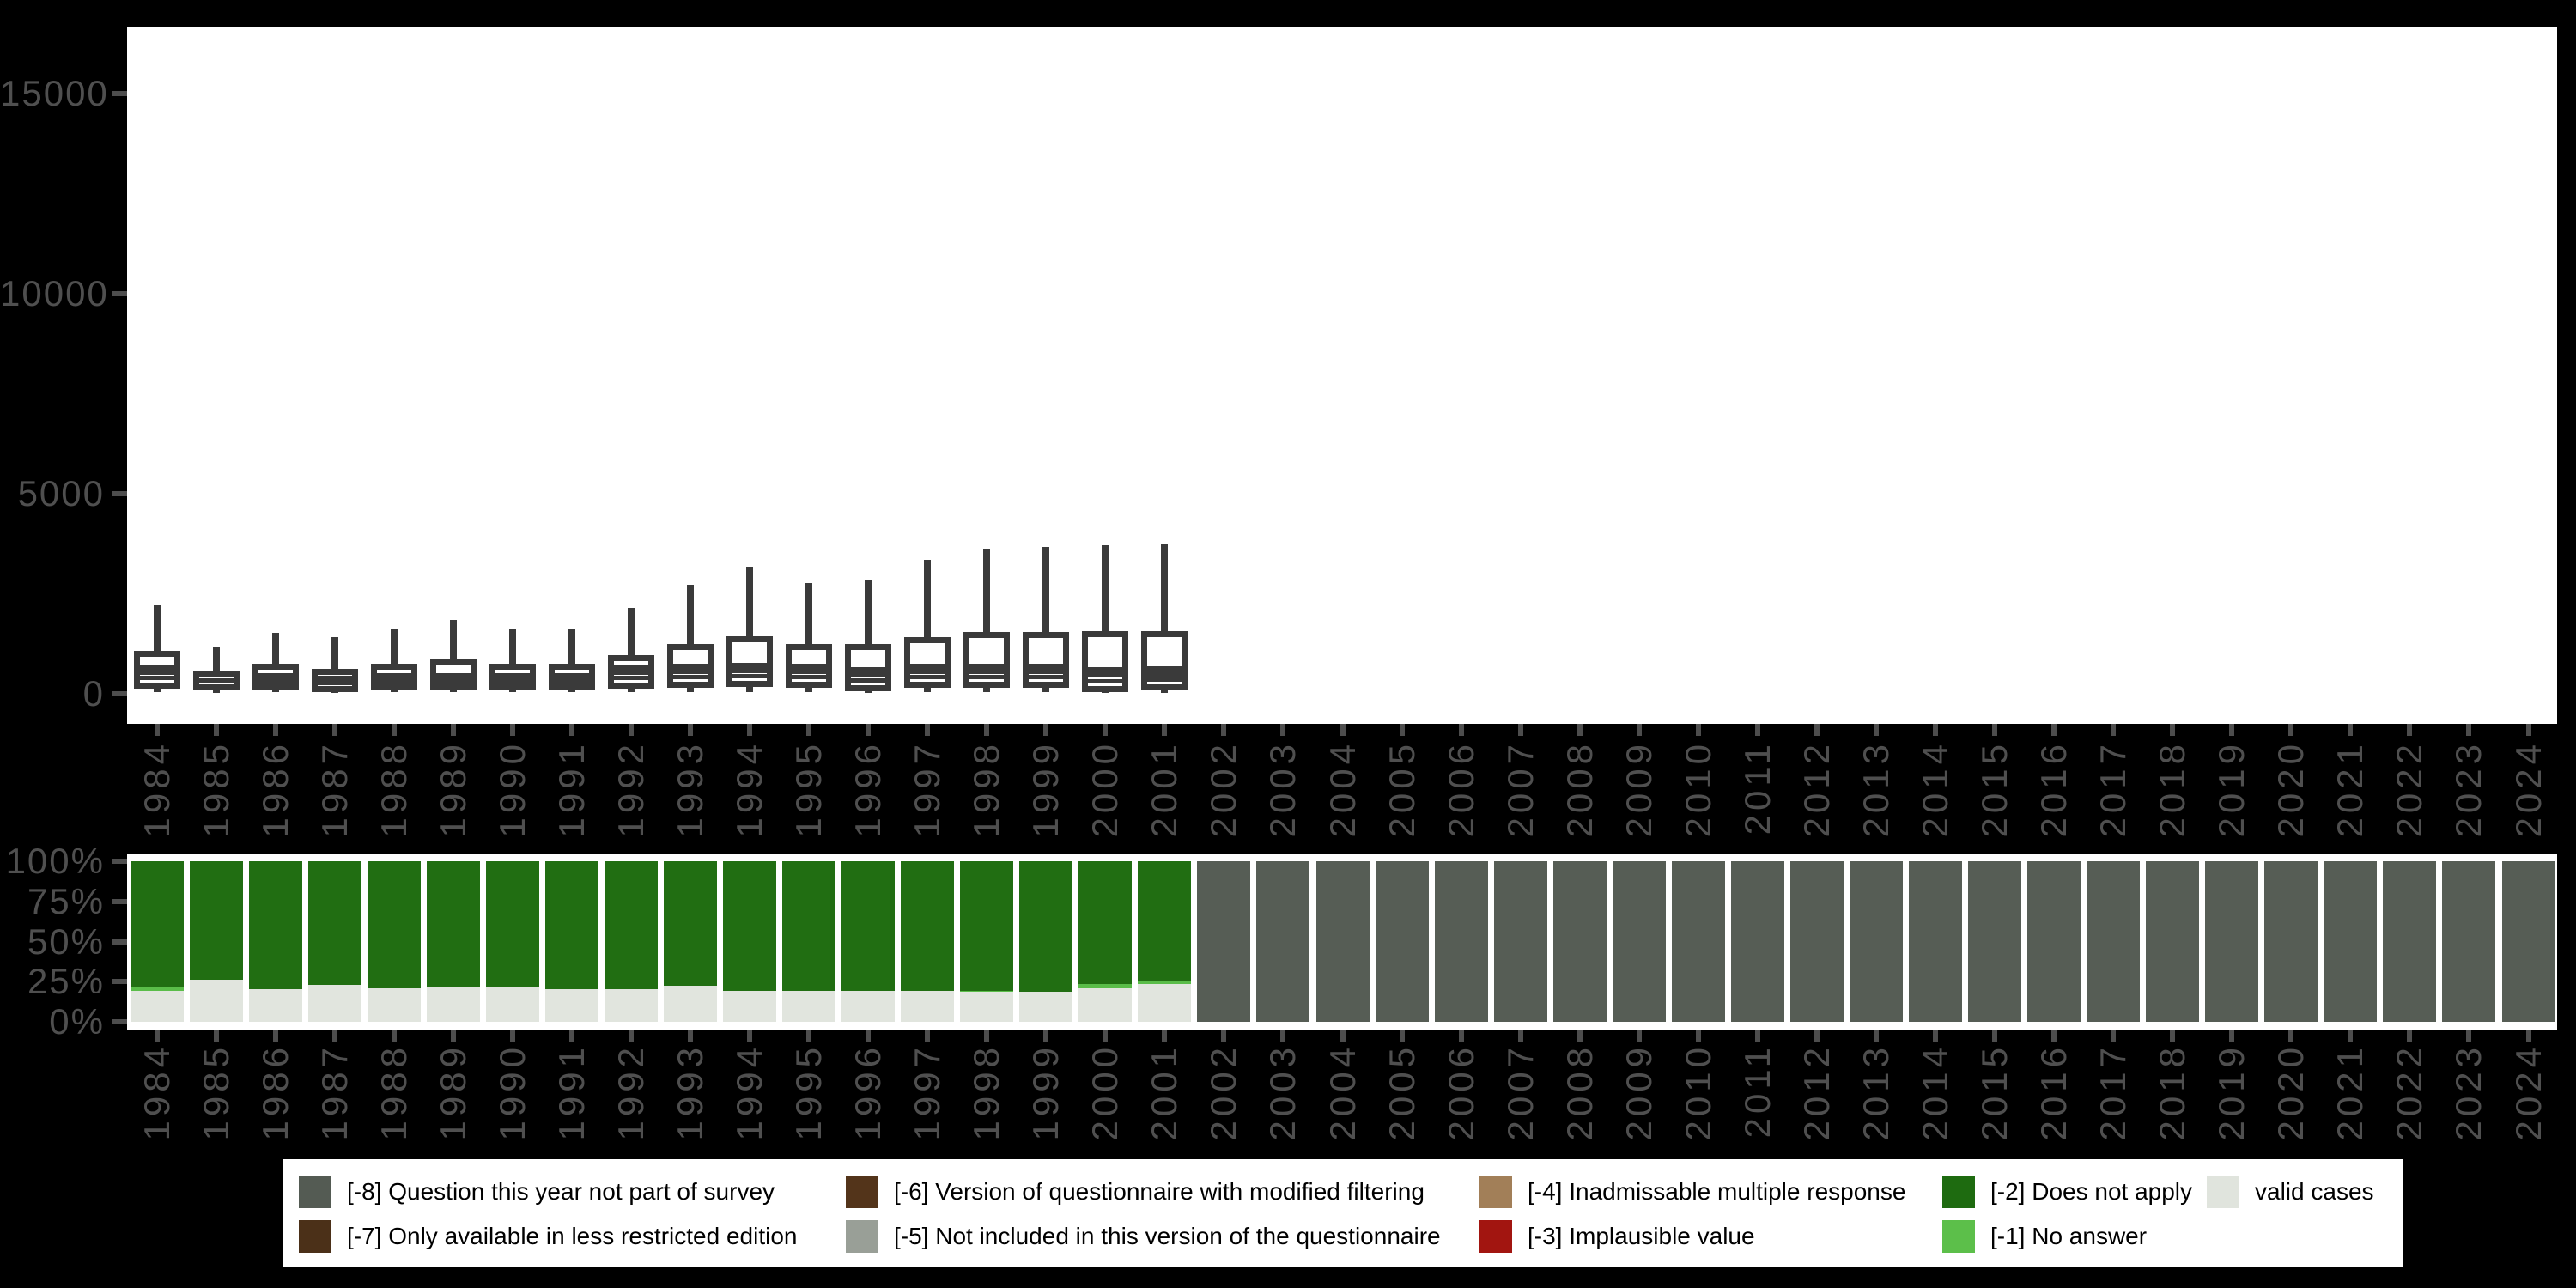 The height and width of the screenshot is (1288, 2576). What do you see at coordinates (987, 689) in the screenshot?
I see `boxplot-1998-lower-whisker` at bounding box center [987, 689].